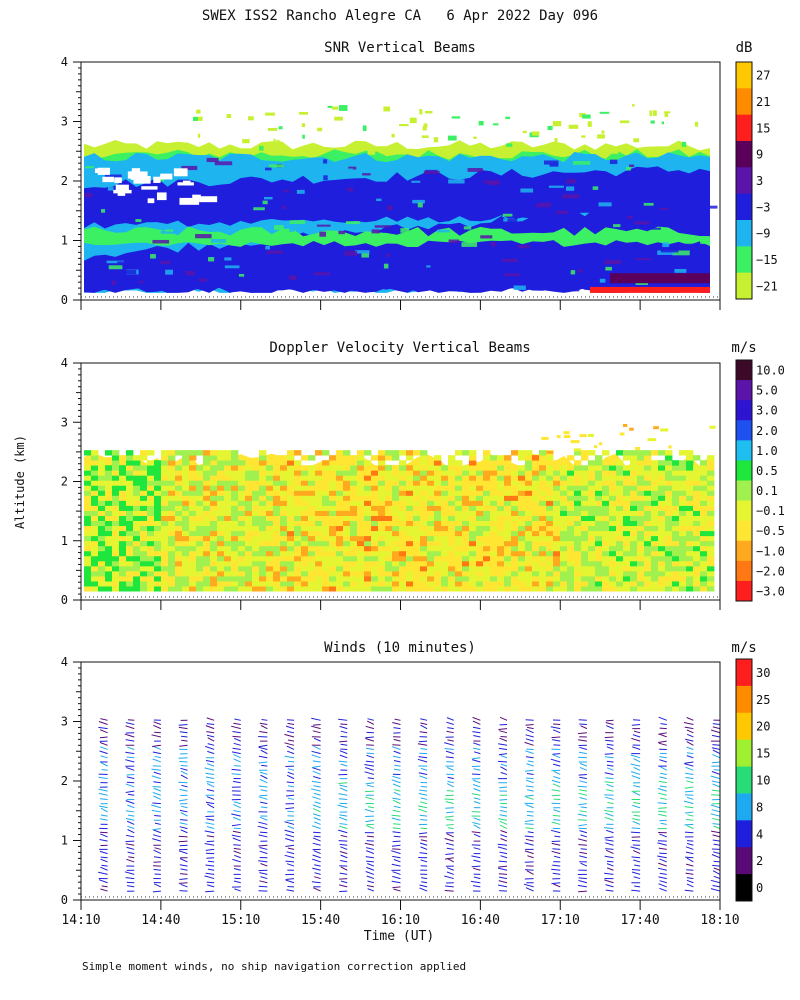  What do you see at coordinates (409, 804) in the screenshot?
I see `wind-barbs` at bounding box center [409, 804].